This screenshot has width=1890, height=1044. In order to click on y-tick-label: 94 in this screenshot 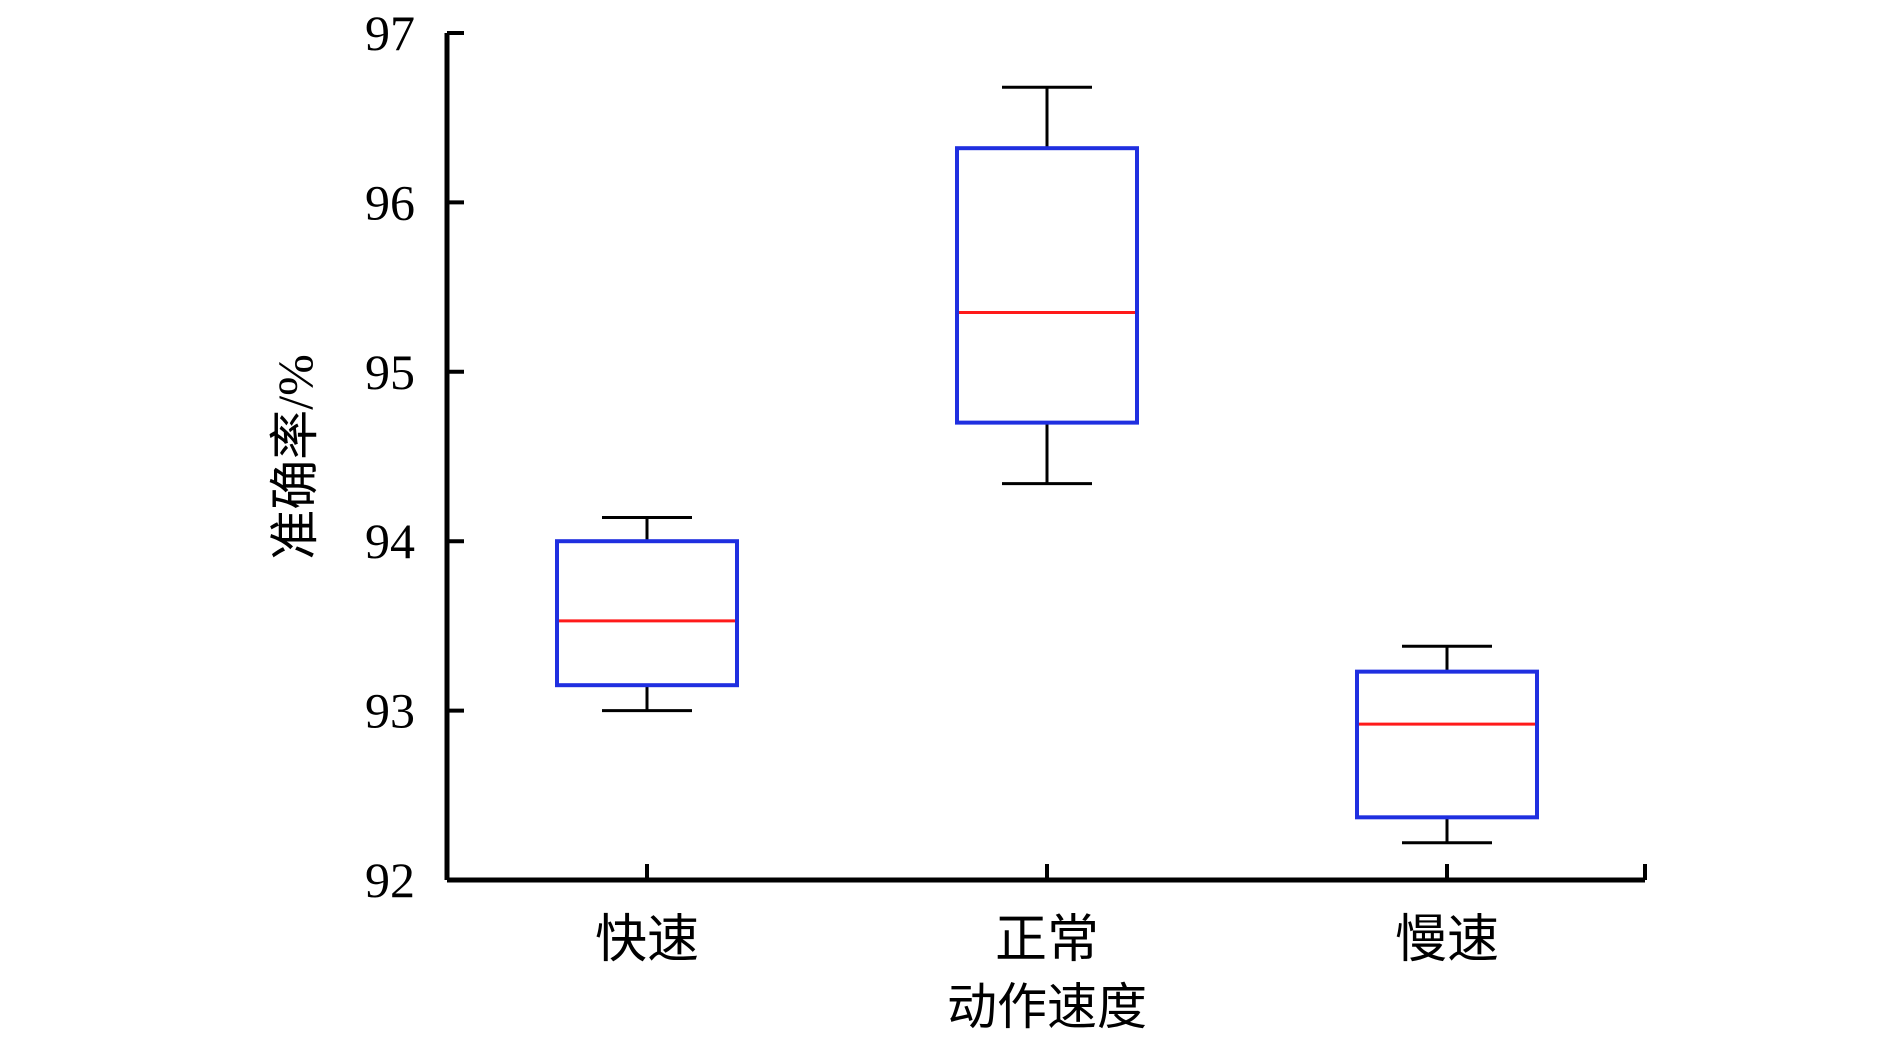, I will do `click(390, 541)`.